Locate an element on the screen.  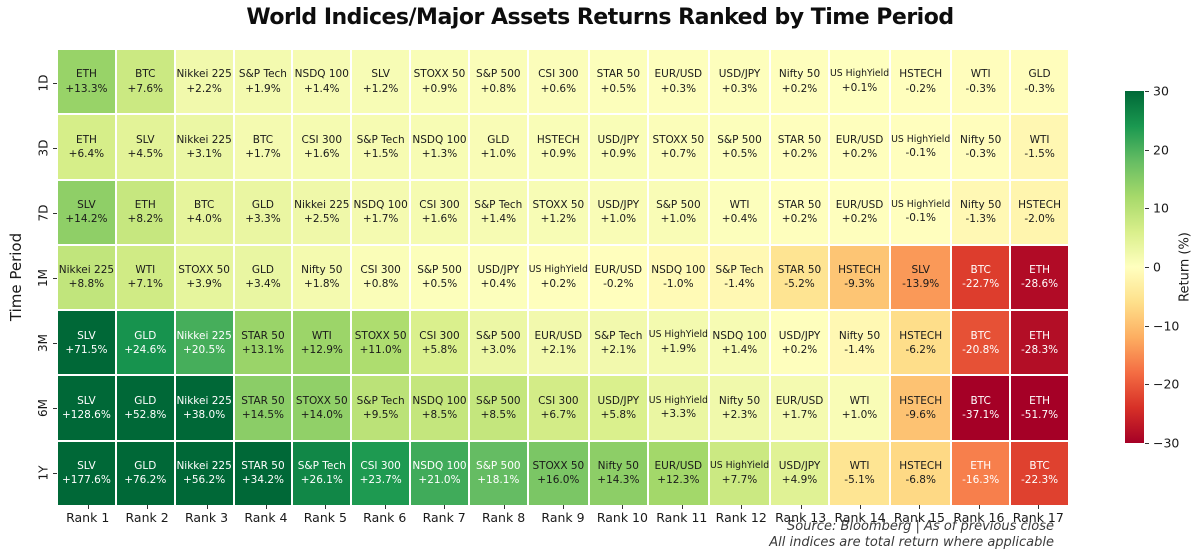
return-value: +34.2% is located at coordinates (263, 480).